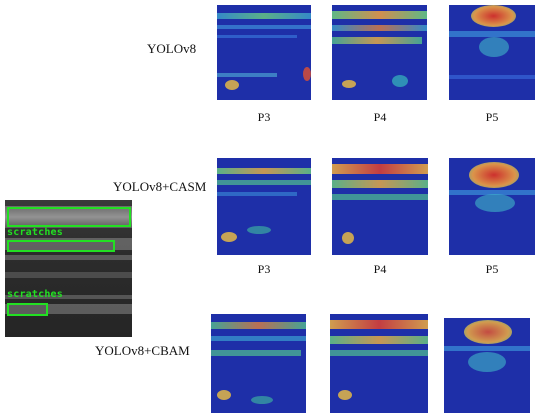 This screenshot has height=419, width=550. I want to click on col-label-p3-row2: P3, so click(264, 269).